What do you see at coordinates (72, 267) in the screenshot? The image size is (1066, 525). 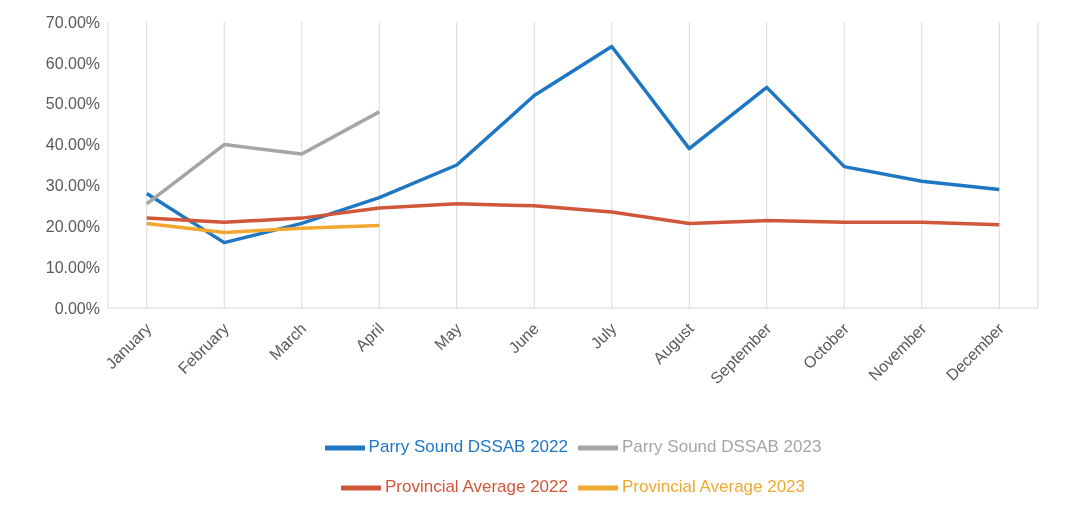 I see `y-tick-label: 10.00%` at bounding box center [72, 267].